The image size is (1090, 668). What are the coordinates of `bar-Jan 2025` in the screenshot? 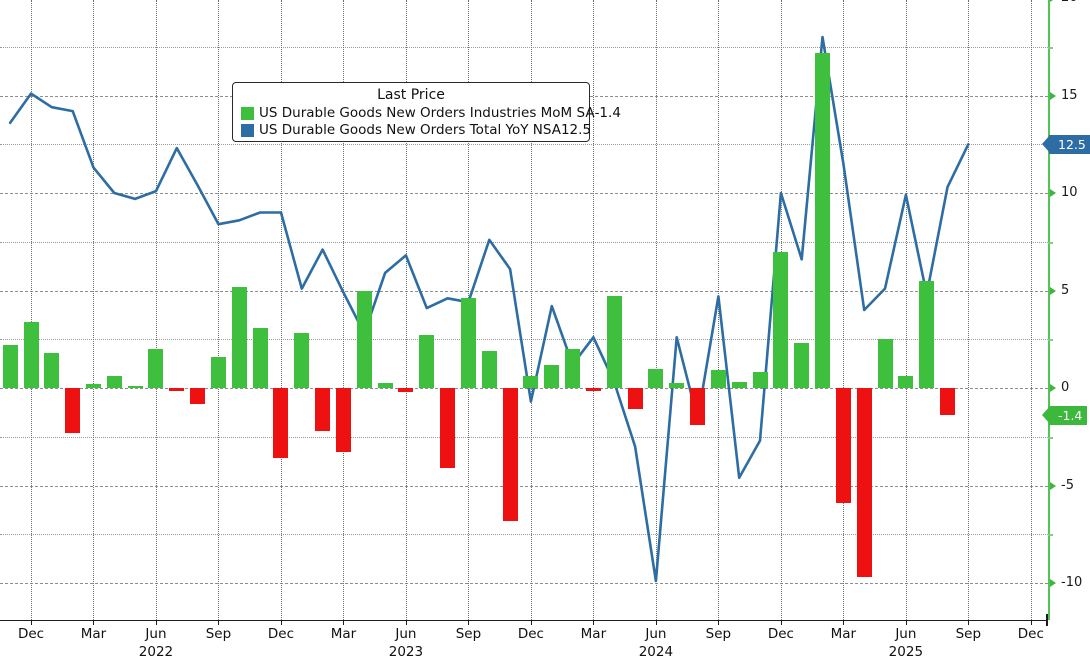 It's located at (802, 365).